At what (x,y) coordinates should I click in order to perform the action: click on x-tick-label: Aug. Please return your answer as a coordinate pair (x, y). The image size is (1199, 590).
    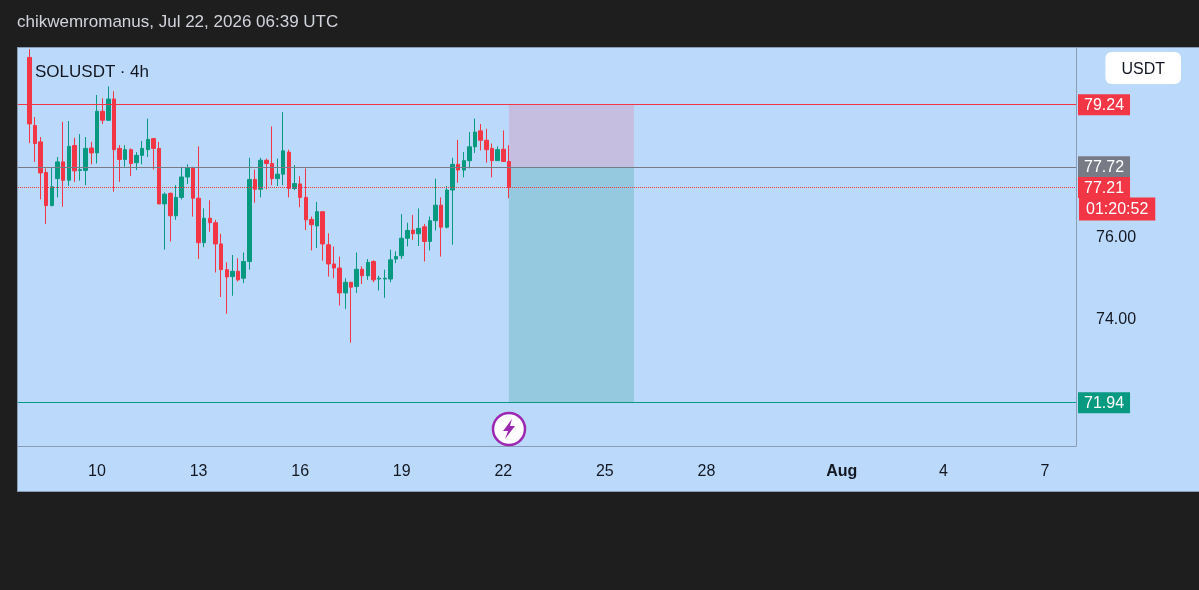
    Looking at the image, I should click on (842, 470).